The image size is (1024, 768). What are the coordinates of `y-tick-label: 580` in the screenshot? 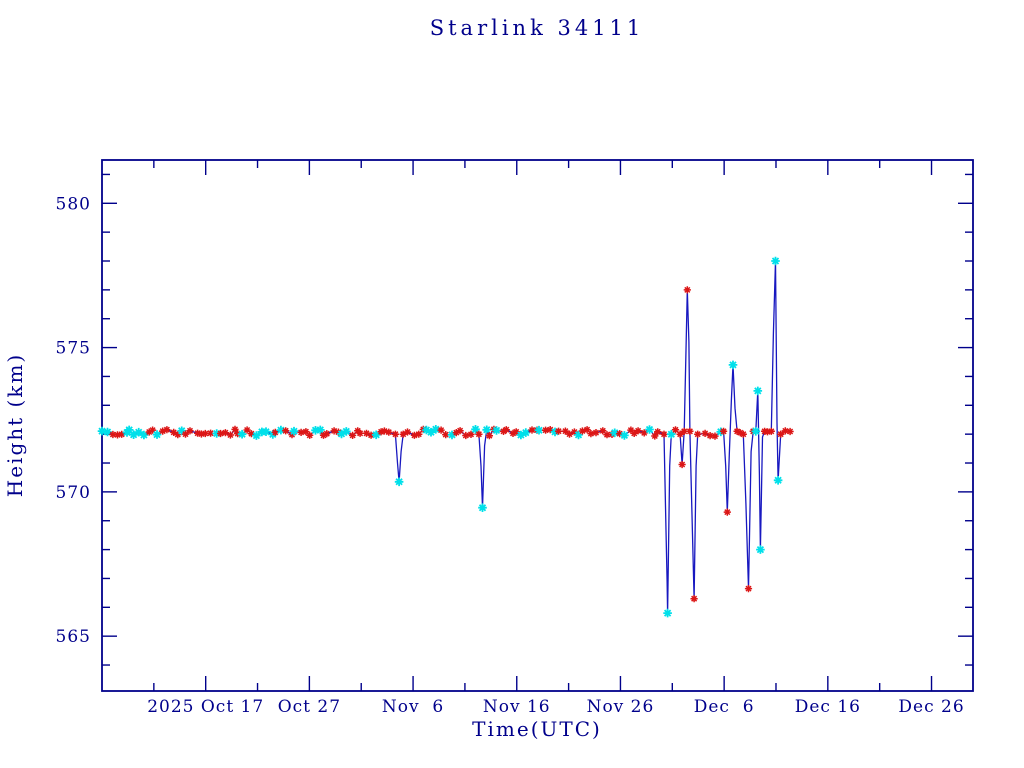 It's located at (73, 204).